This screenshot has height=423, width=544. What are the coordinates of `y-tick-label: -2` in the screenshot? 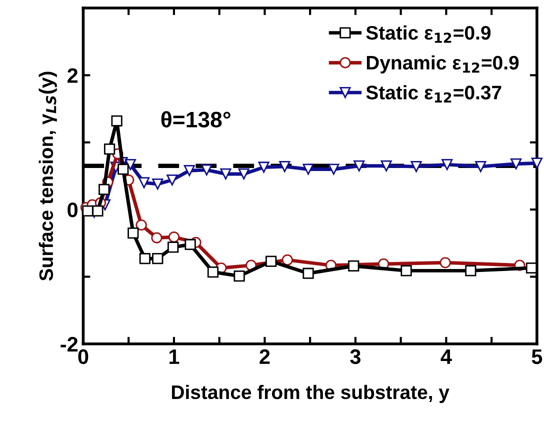 It's located at (69, 344).